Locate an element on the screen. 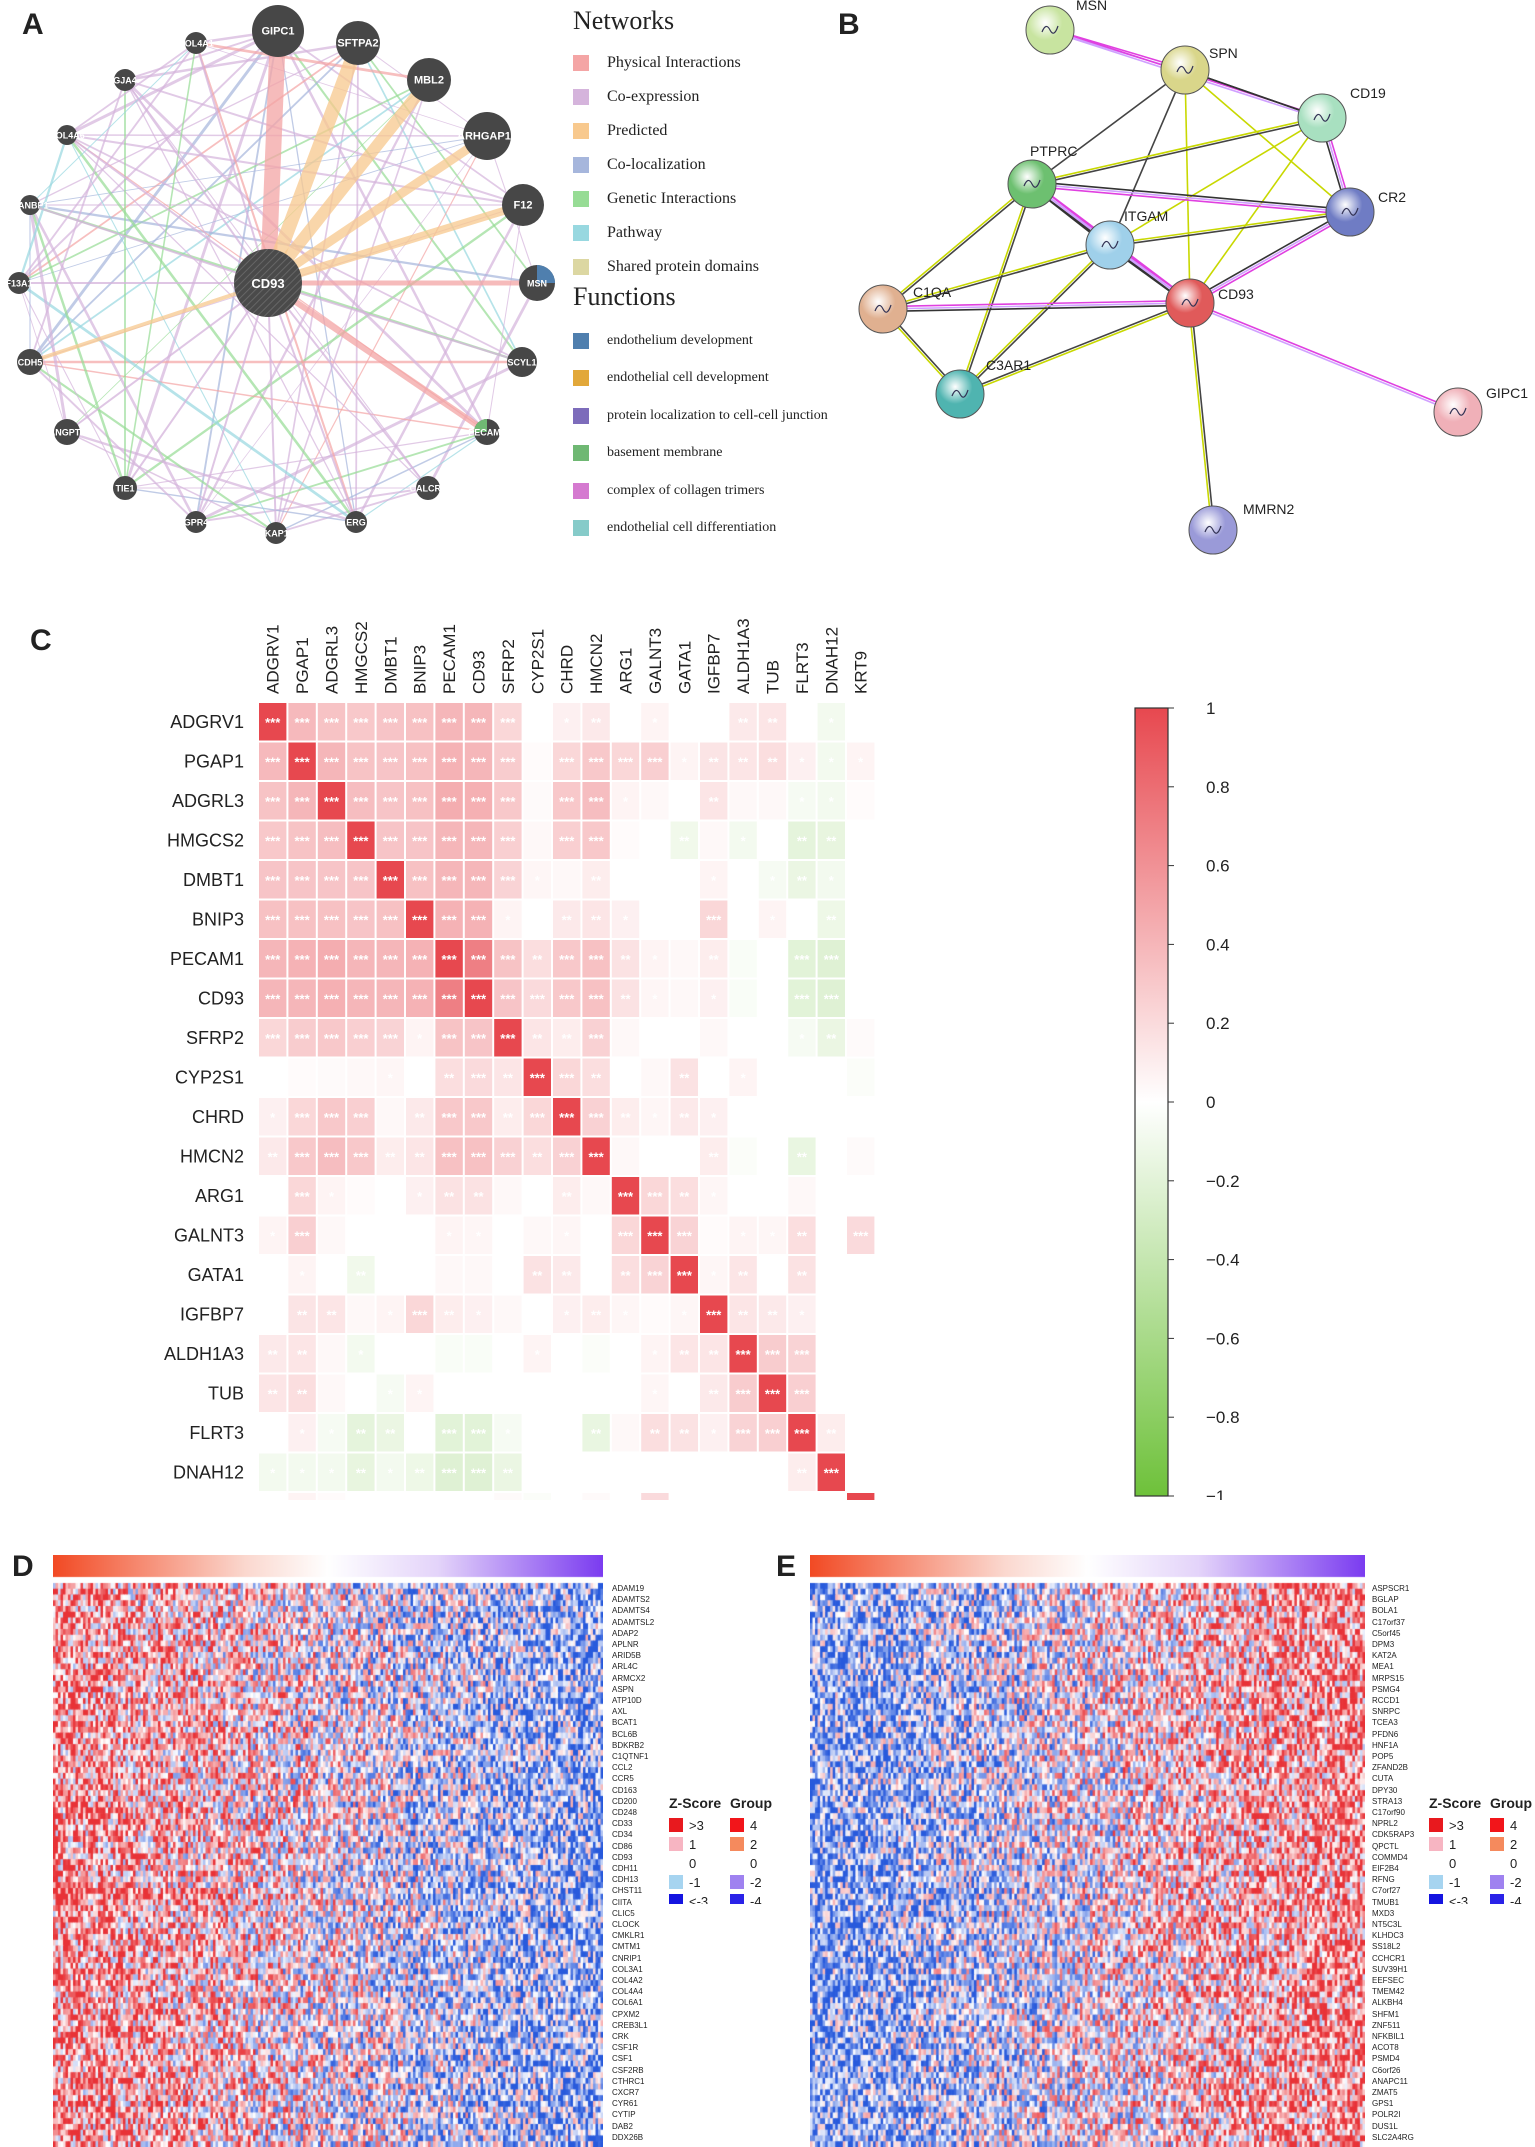  gene-label: ANGPT2 is located at coordinates (67, 433).